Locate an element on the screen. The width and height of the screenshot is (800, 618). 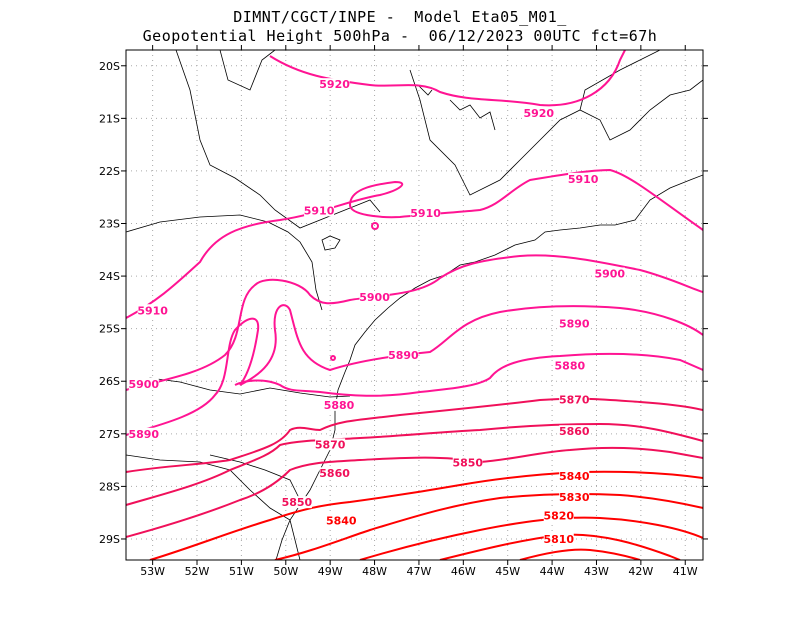
lon-tick-label: 45W is located at coordinates (507, 571).